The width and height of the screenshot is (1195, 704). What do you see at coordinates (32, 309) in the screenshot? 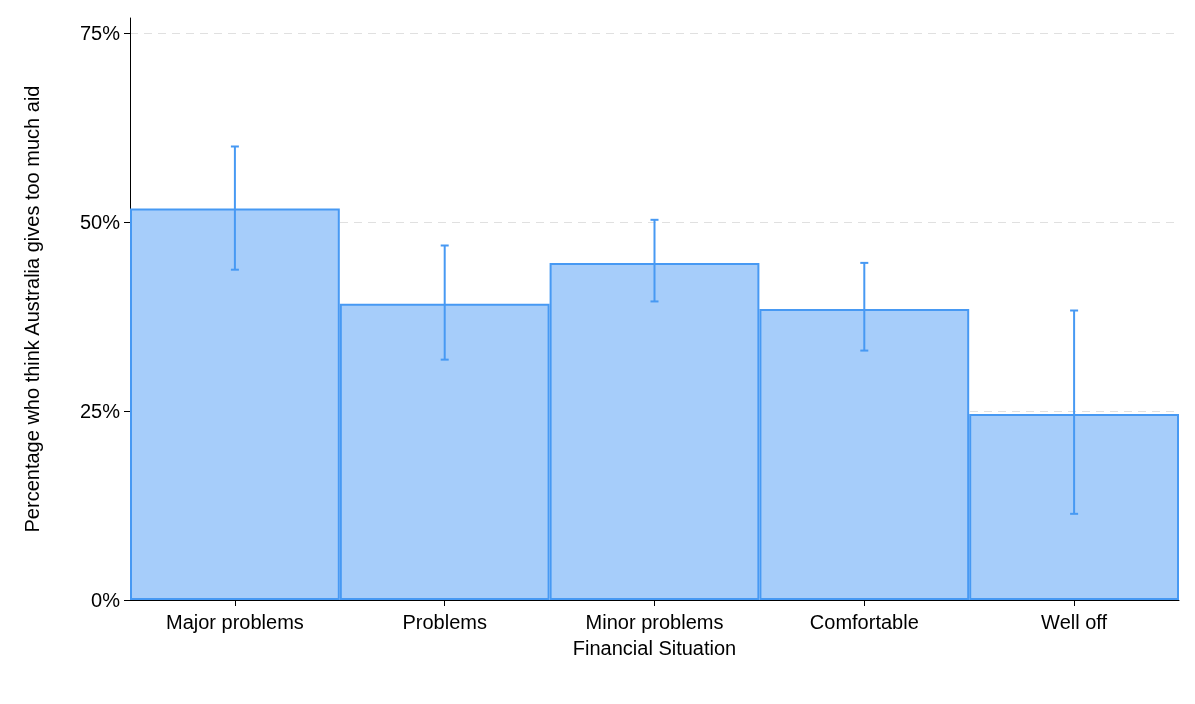
I see `y-axis-title: Percentage who think Australia gives too much aid` at bounding box center [32, 309].